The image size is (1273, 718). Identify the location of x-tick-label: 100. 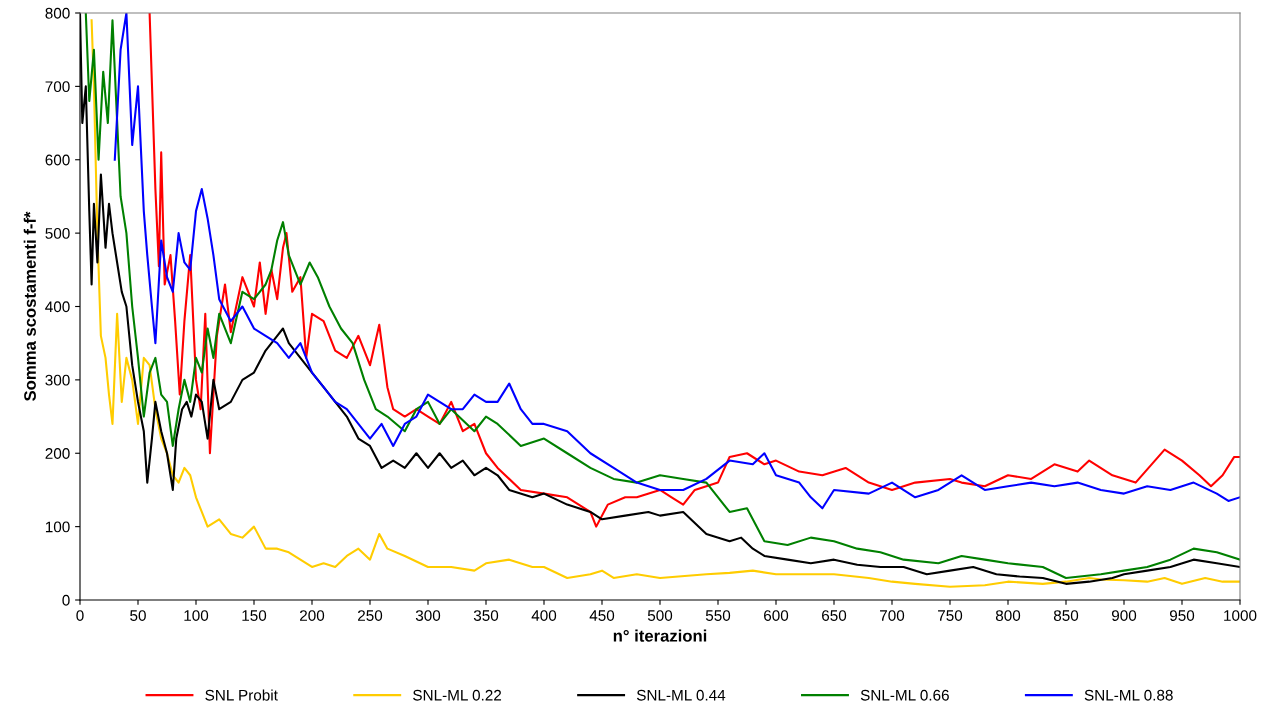
(196, 615).